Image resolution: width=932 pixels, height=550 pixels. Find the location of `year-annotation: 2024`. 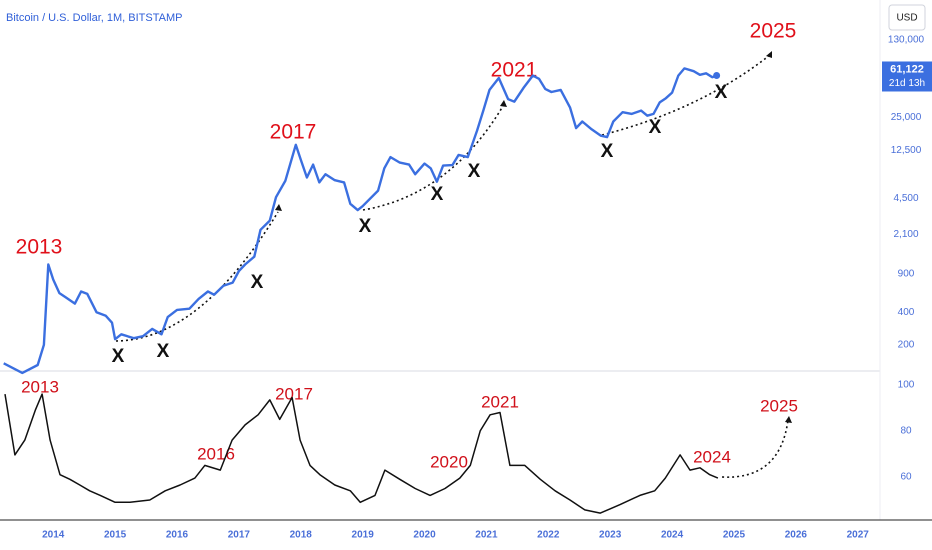

year-annotation: 2024 is located at coordinates (712, 456).